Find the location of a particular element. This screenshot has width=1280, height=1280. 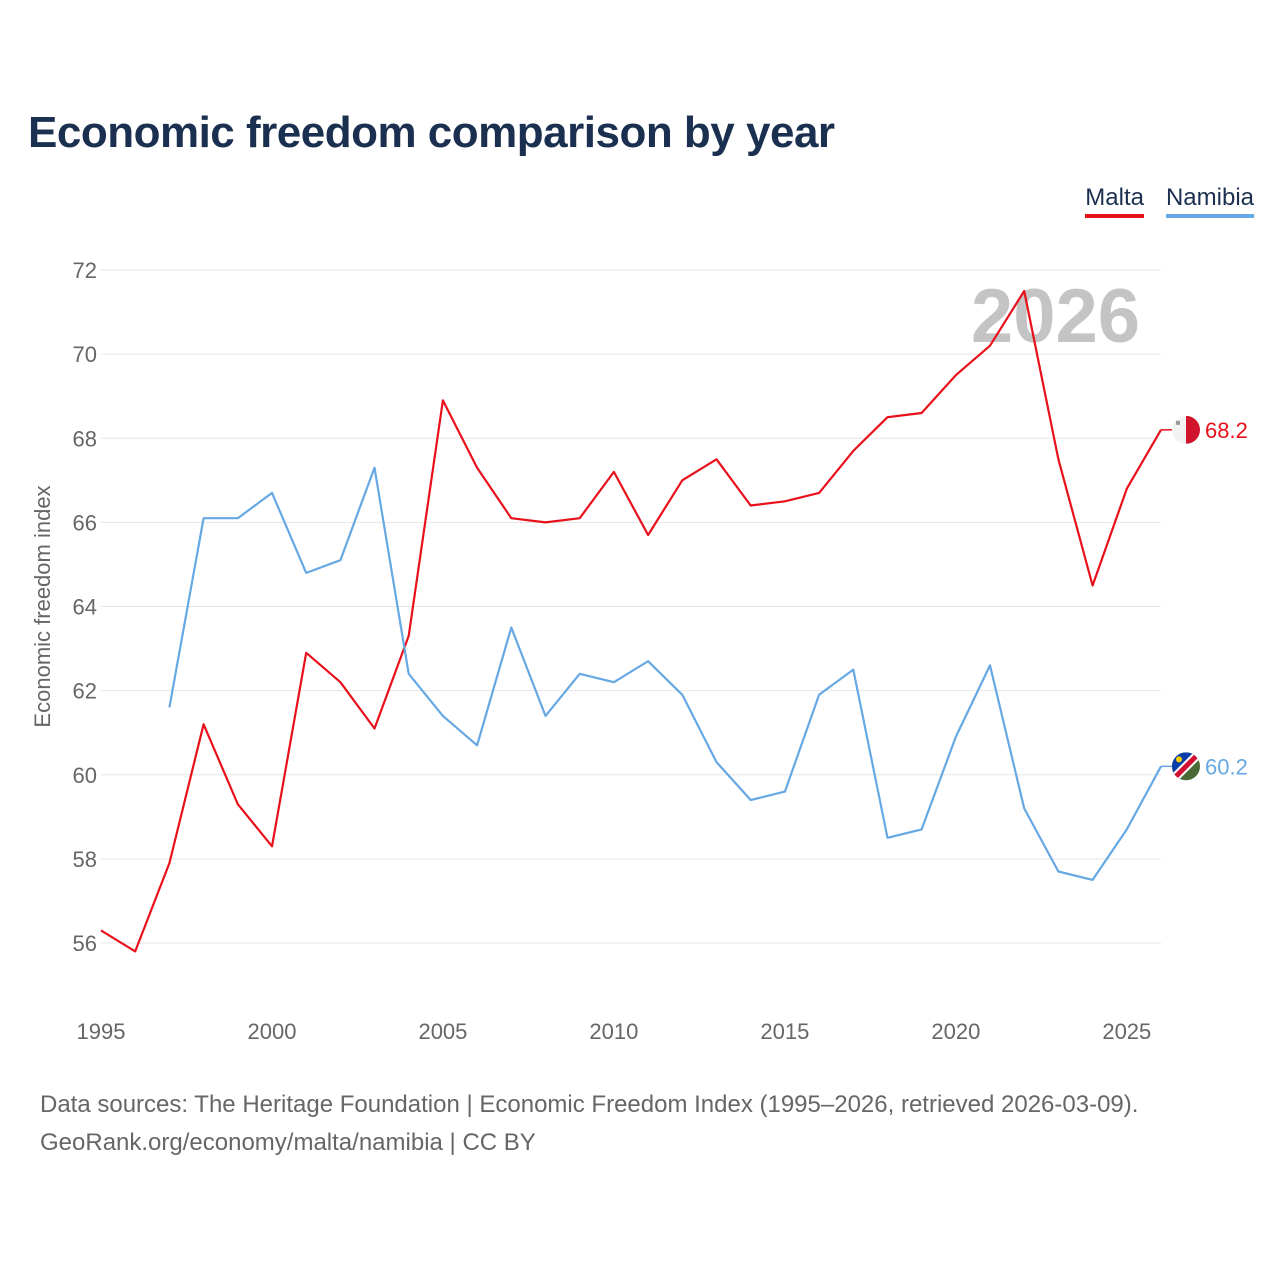

y-tick-label: 72 is located at coordinates (85, 270).